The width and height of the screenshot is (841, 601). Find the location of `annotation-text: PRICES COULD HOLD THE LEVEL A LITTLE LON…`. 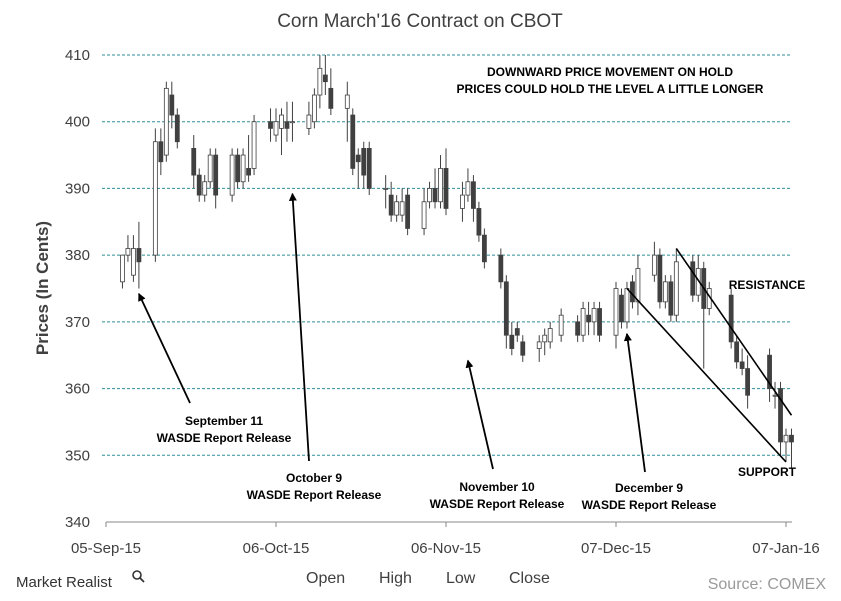

annotation-text: PRICES COULD HOLD THE LEVEL A LITTLE LON… is located at coordinates (610, 89).